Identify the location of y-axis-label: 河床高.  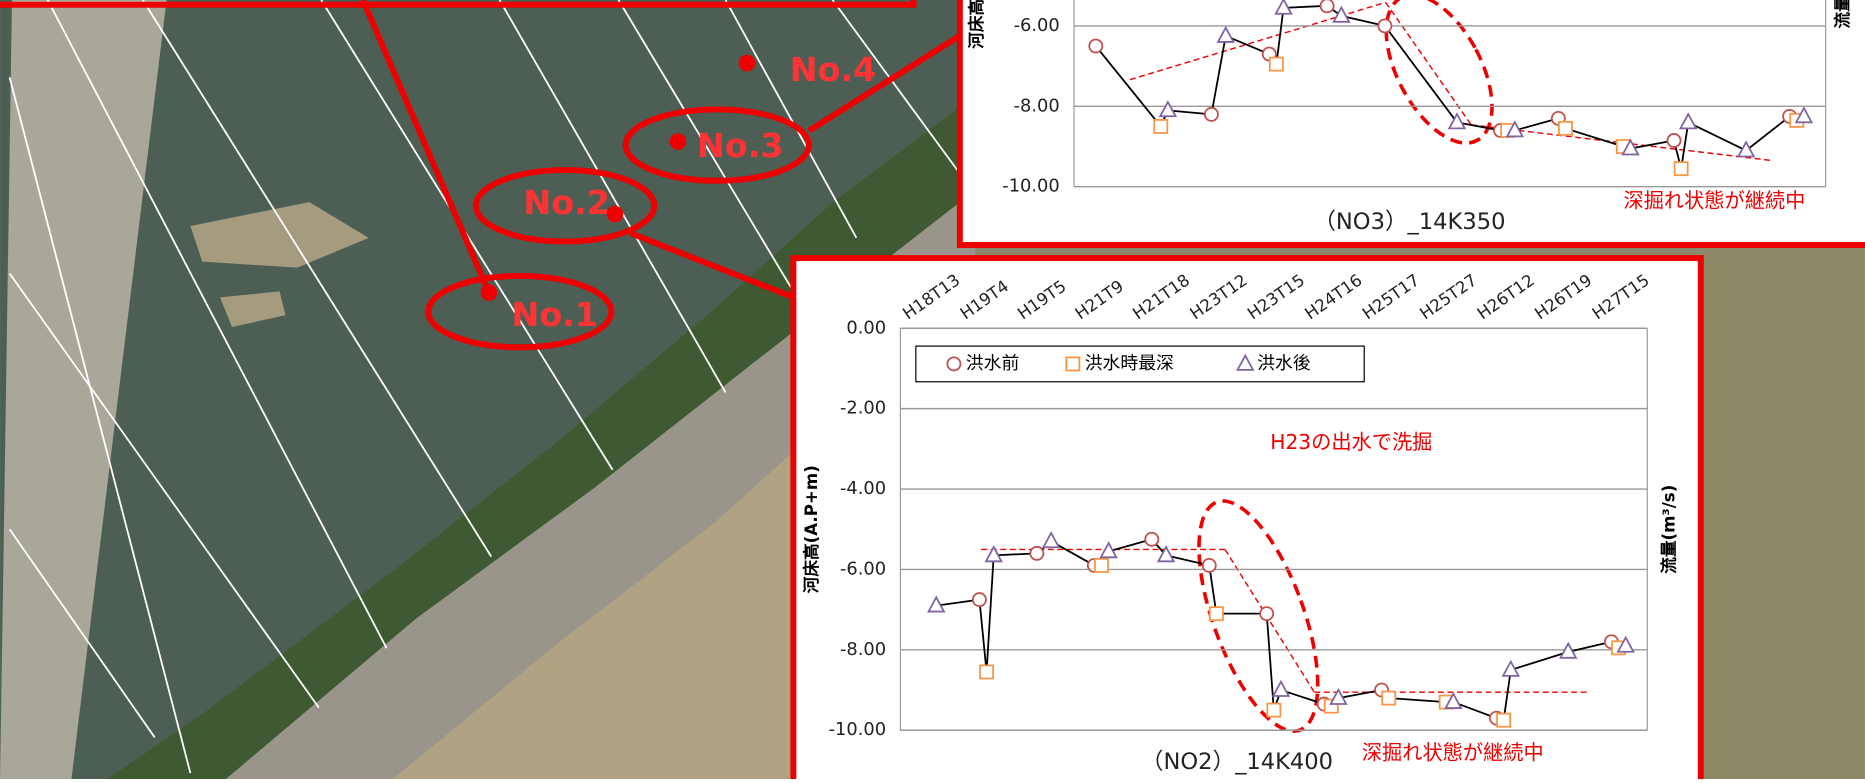
(976, 24).